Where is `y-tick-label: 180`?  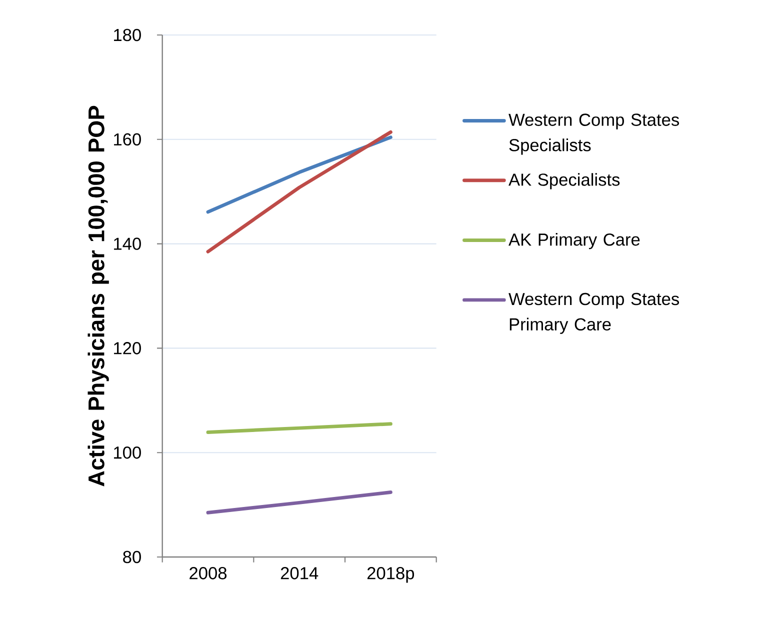
y-tick-label: 180 is located at coordinates (127, 35).